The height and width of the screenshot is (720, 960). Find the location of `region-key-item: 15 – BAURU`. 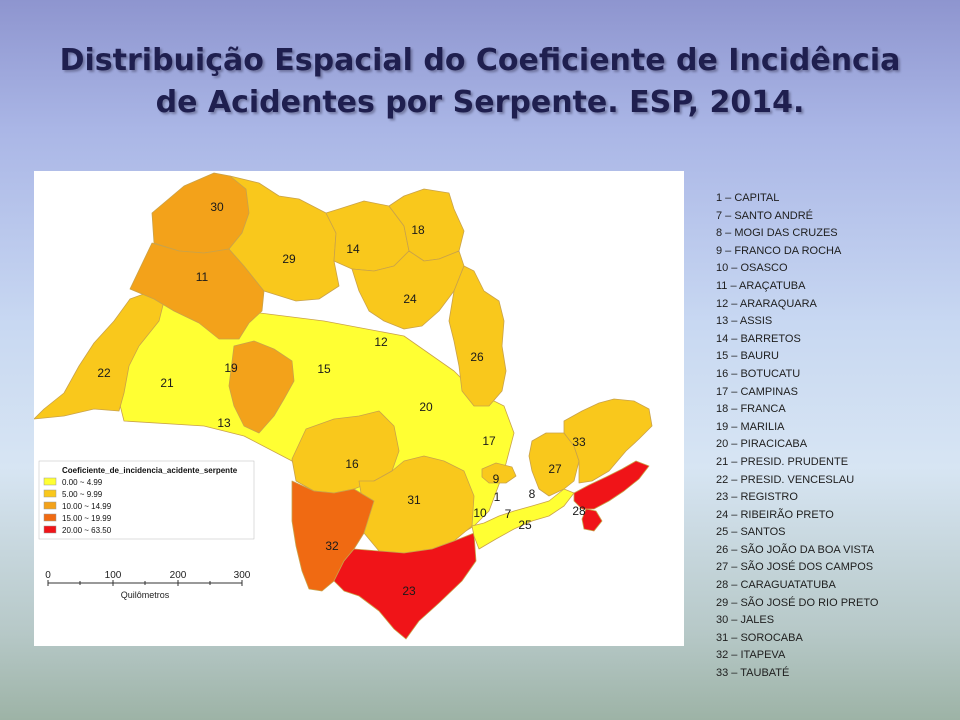

region-key-item: 15 – BAURU is located at coordinates (747, 356).